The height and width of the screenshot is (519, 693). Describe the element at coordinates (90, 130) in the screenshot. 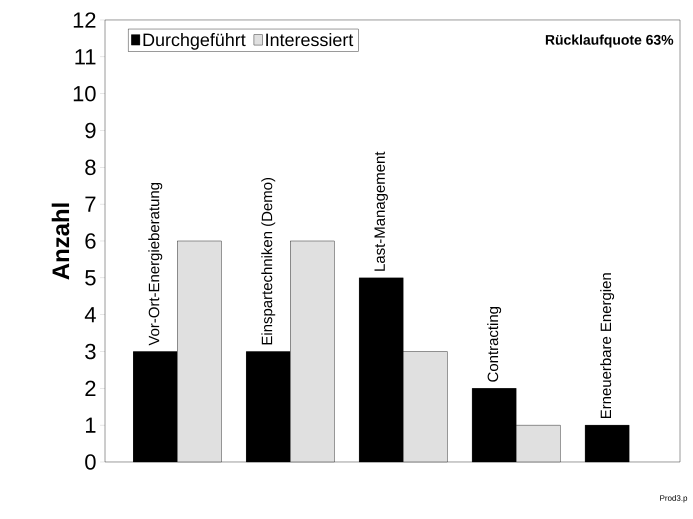

I see `y-tick-label: 9` at that location.